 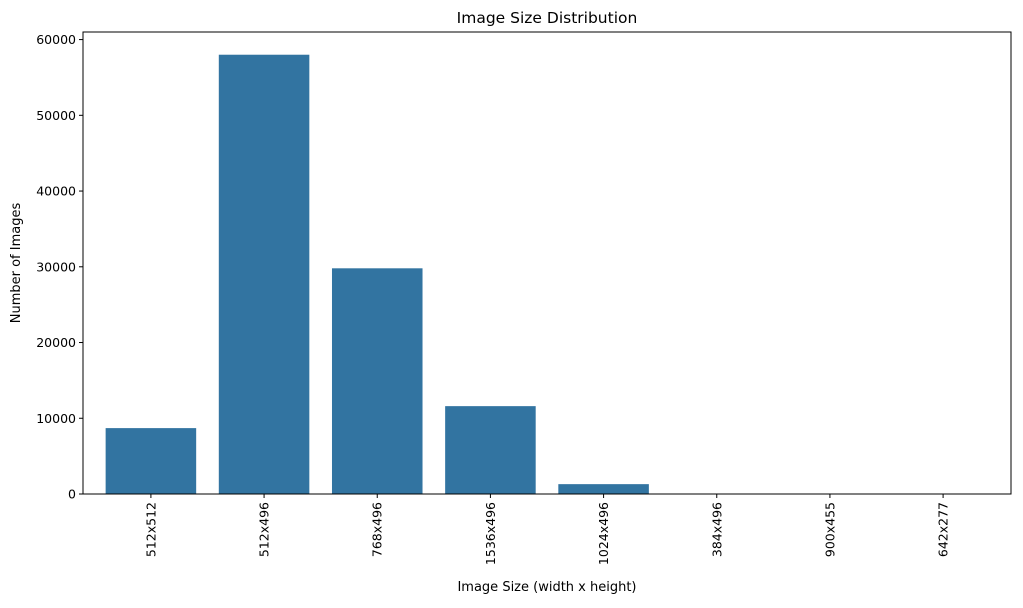 What do you see at coordinates (72, 494) in the screenshot?
I see `y-tick-label: 0` at bounding box center [72, 494].